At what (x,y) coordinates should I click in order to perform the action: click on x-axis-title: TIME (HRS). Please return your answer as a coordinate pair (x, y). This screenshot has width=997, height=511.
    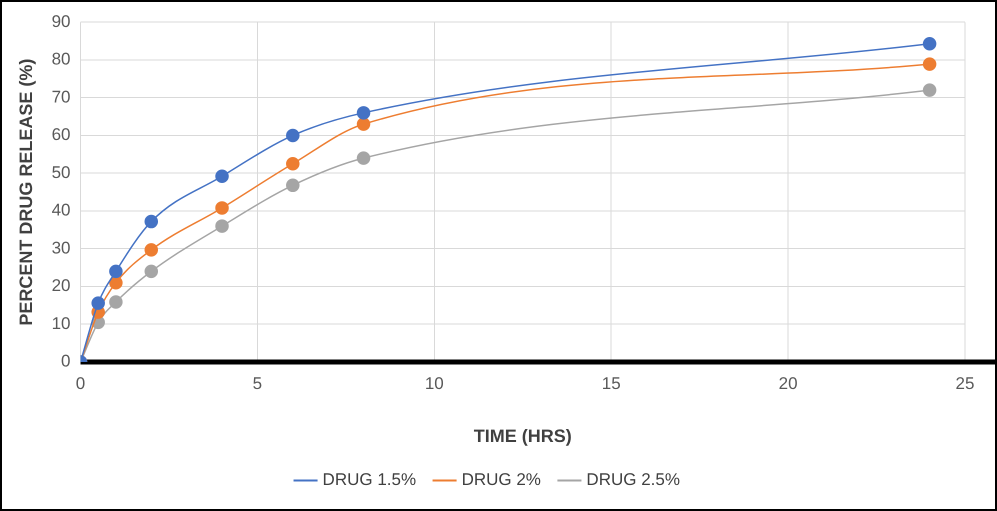
    Looking at the image, I should click on (523, 436).